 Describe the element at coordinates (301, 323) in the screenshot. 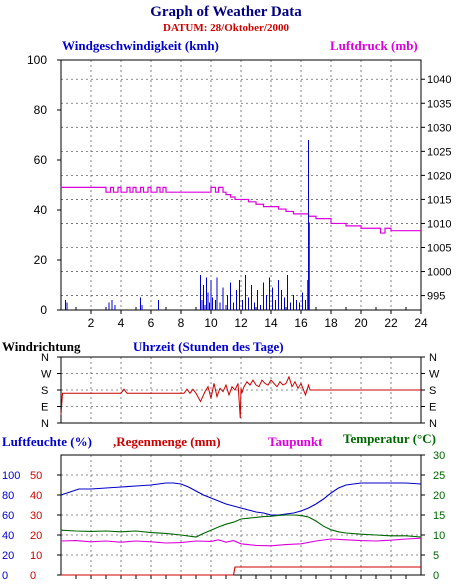

I see `x-tick-label: 16` at that location.